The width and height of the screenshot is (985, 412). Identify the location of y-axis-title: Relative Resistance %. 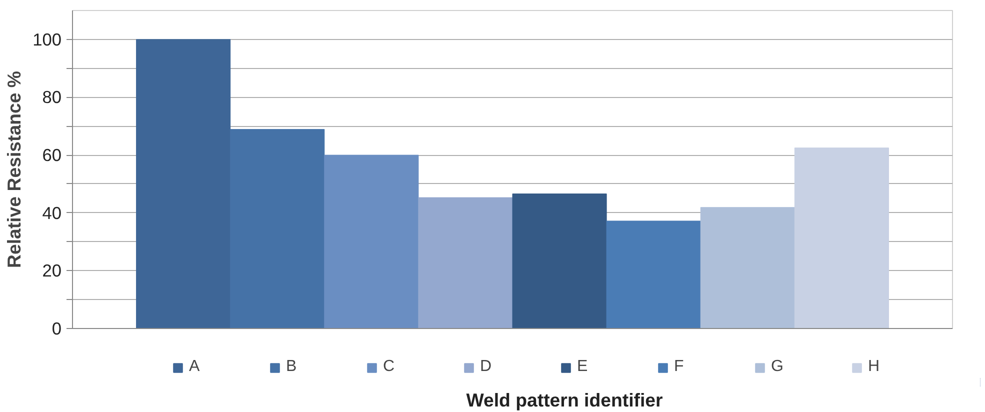
(14, 169).